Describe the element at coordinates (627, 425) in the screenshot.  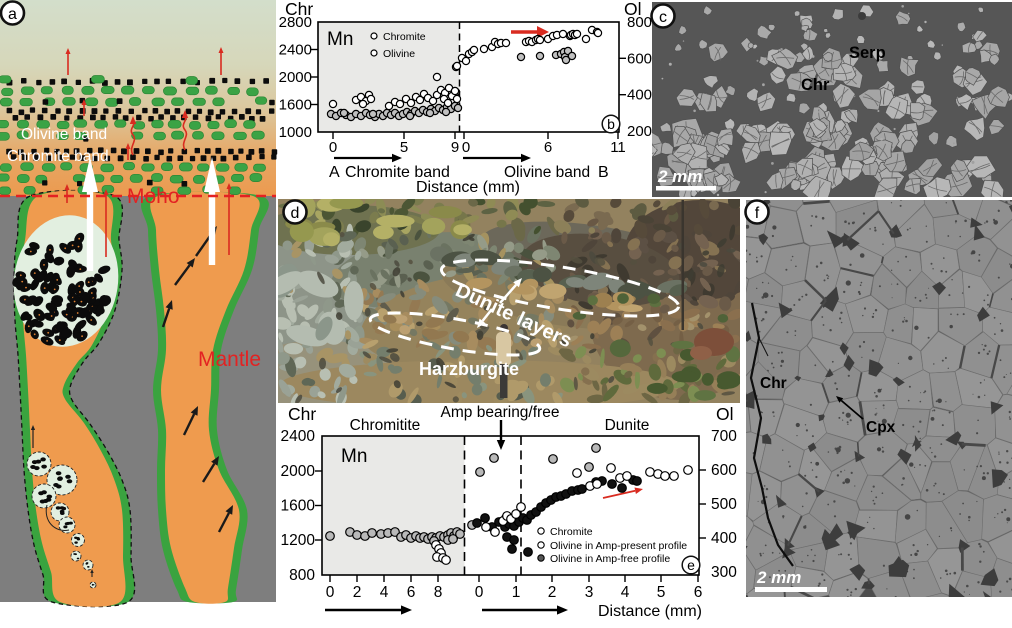
I see `svg-text: Dunite` at that location.